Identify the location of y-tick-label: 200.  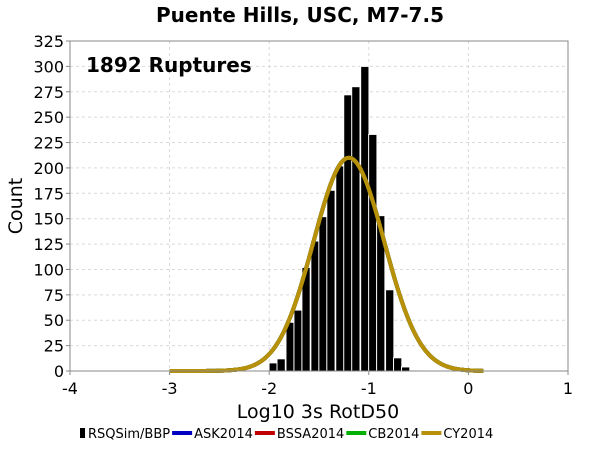
(48, 168).